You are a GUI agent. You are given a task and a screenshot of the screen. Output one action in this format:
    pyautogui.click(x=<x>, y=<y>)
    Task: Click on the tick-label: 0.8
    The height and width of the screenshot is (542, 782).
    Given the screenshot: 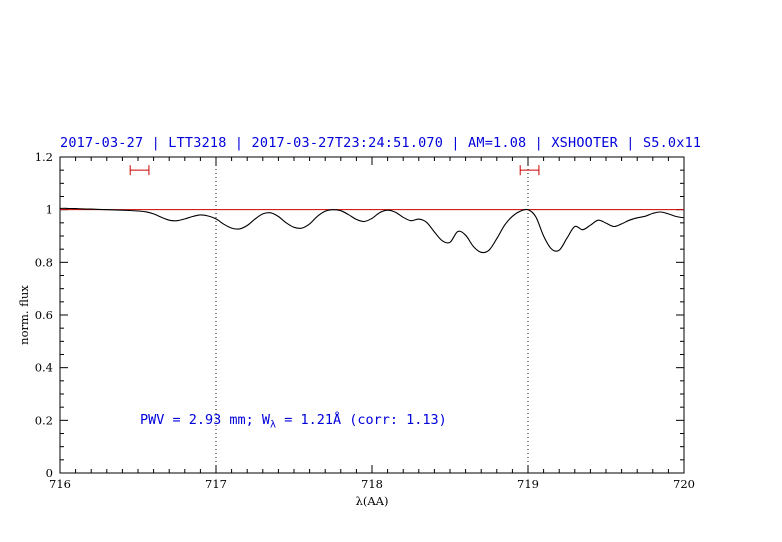 What is the action you would take?
    pyautogui.click(x=44, y=262)
    